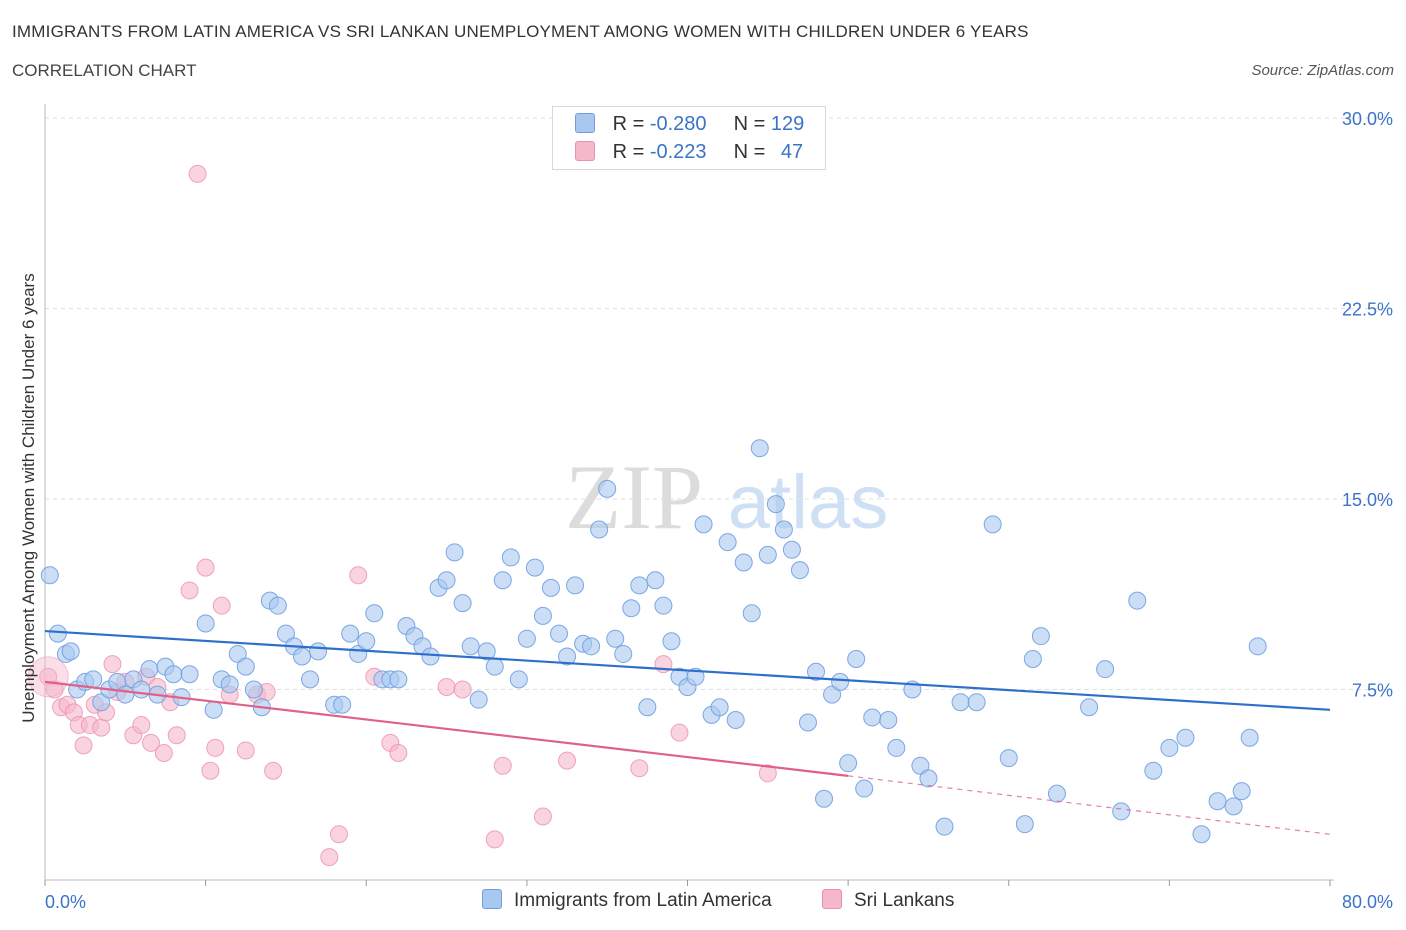 The image size is (1406, 930). What do you see at coordinates (678, 152) in the screenshot?
I see `legend-r-value: -0.223` at bounding box center [678, 152].